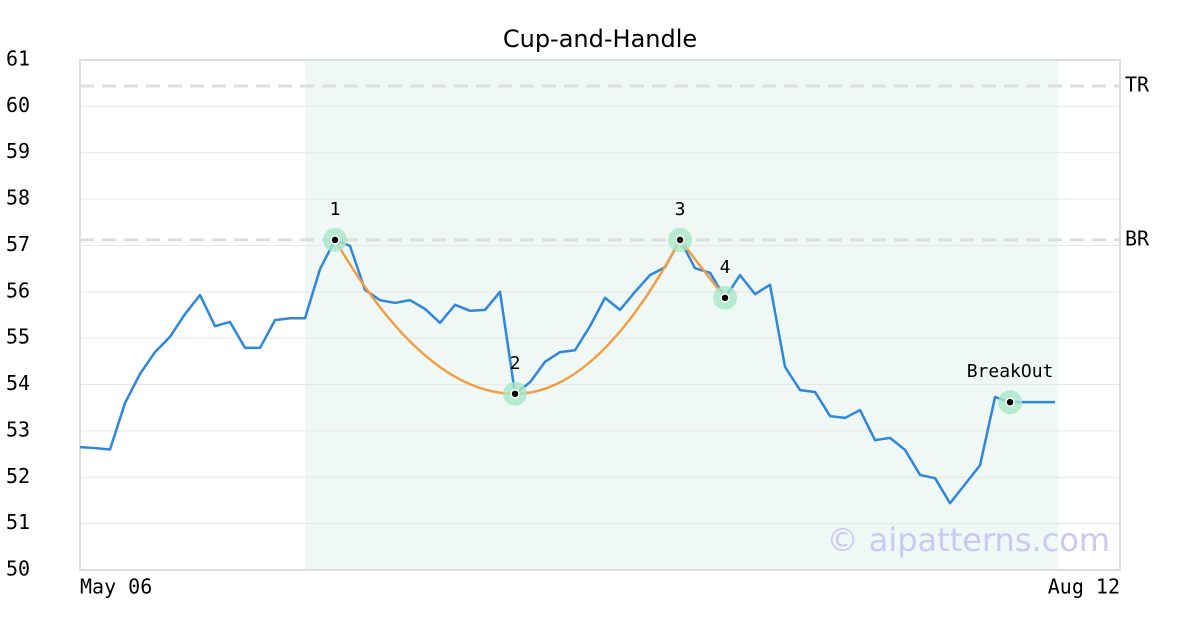  I want to click on y-tick-label: 55, so click(18, 337).